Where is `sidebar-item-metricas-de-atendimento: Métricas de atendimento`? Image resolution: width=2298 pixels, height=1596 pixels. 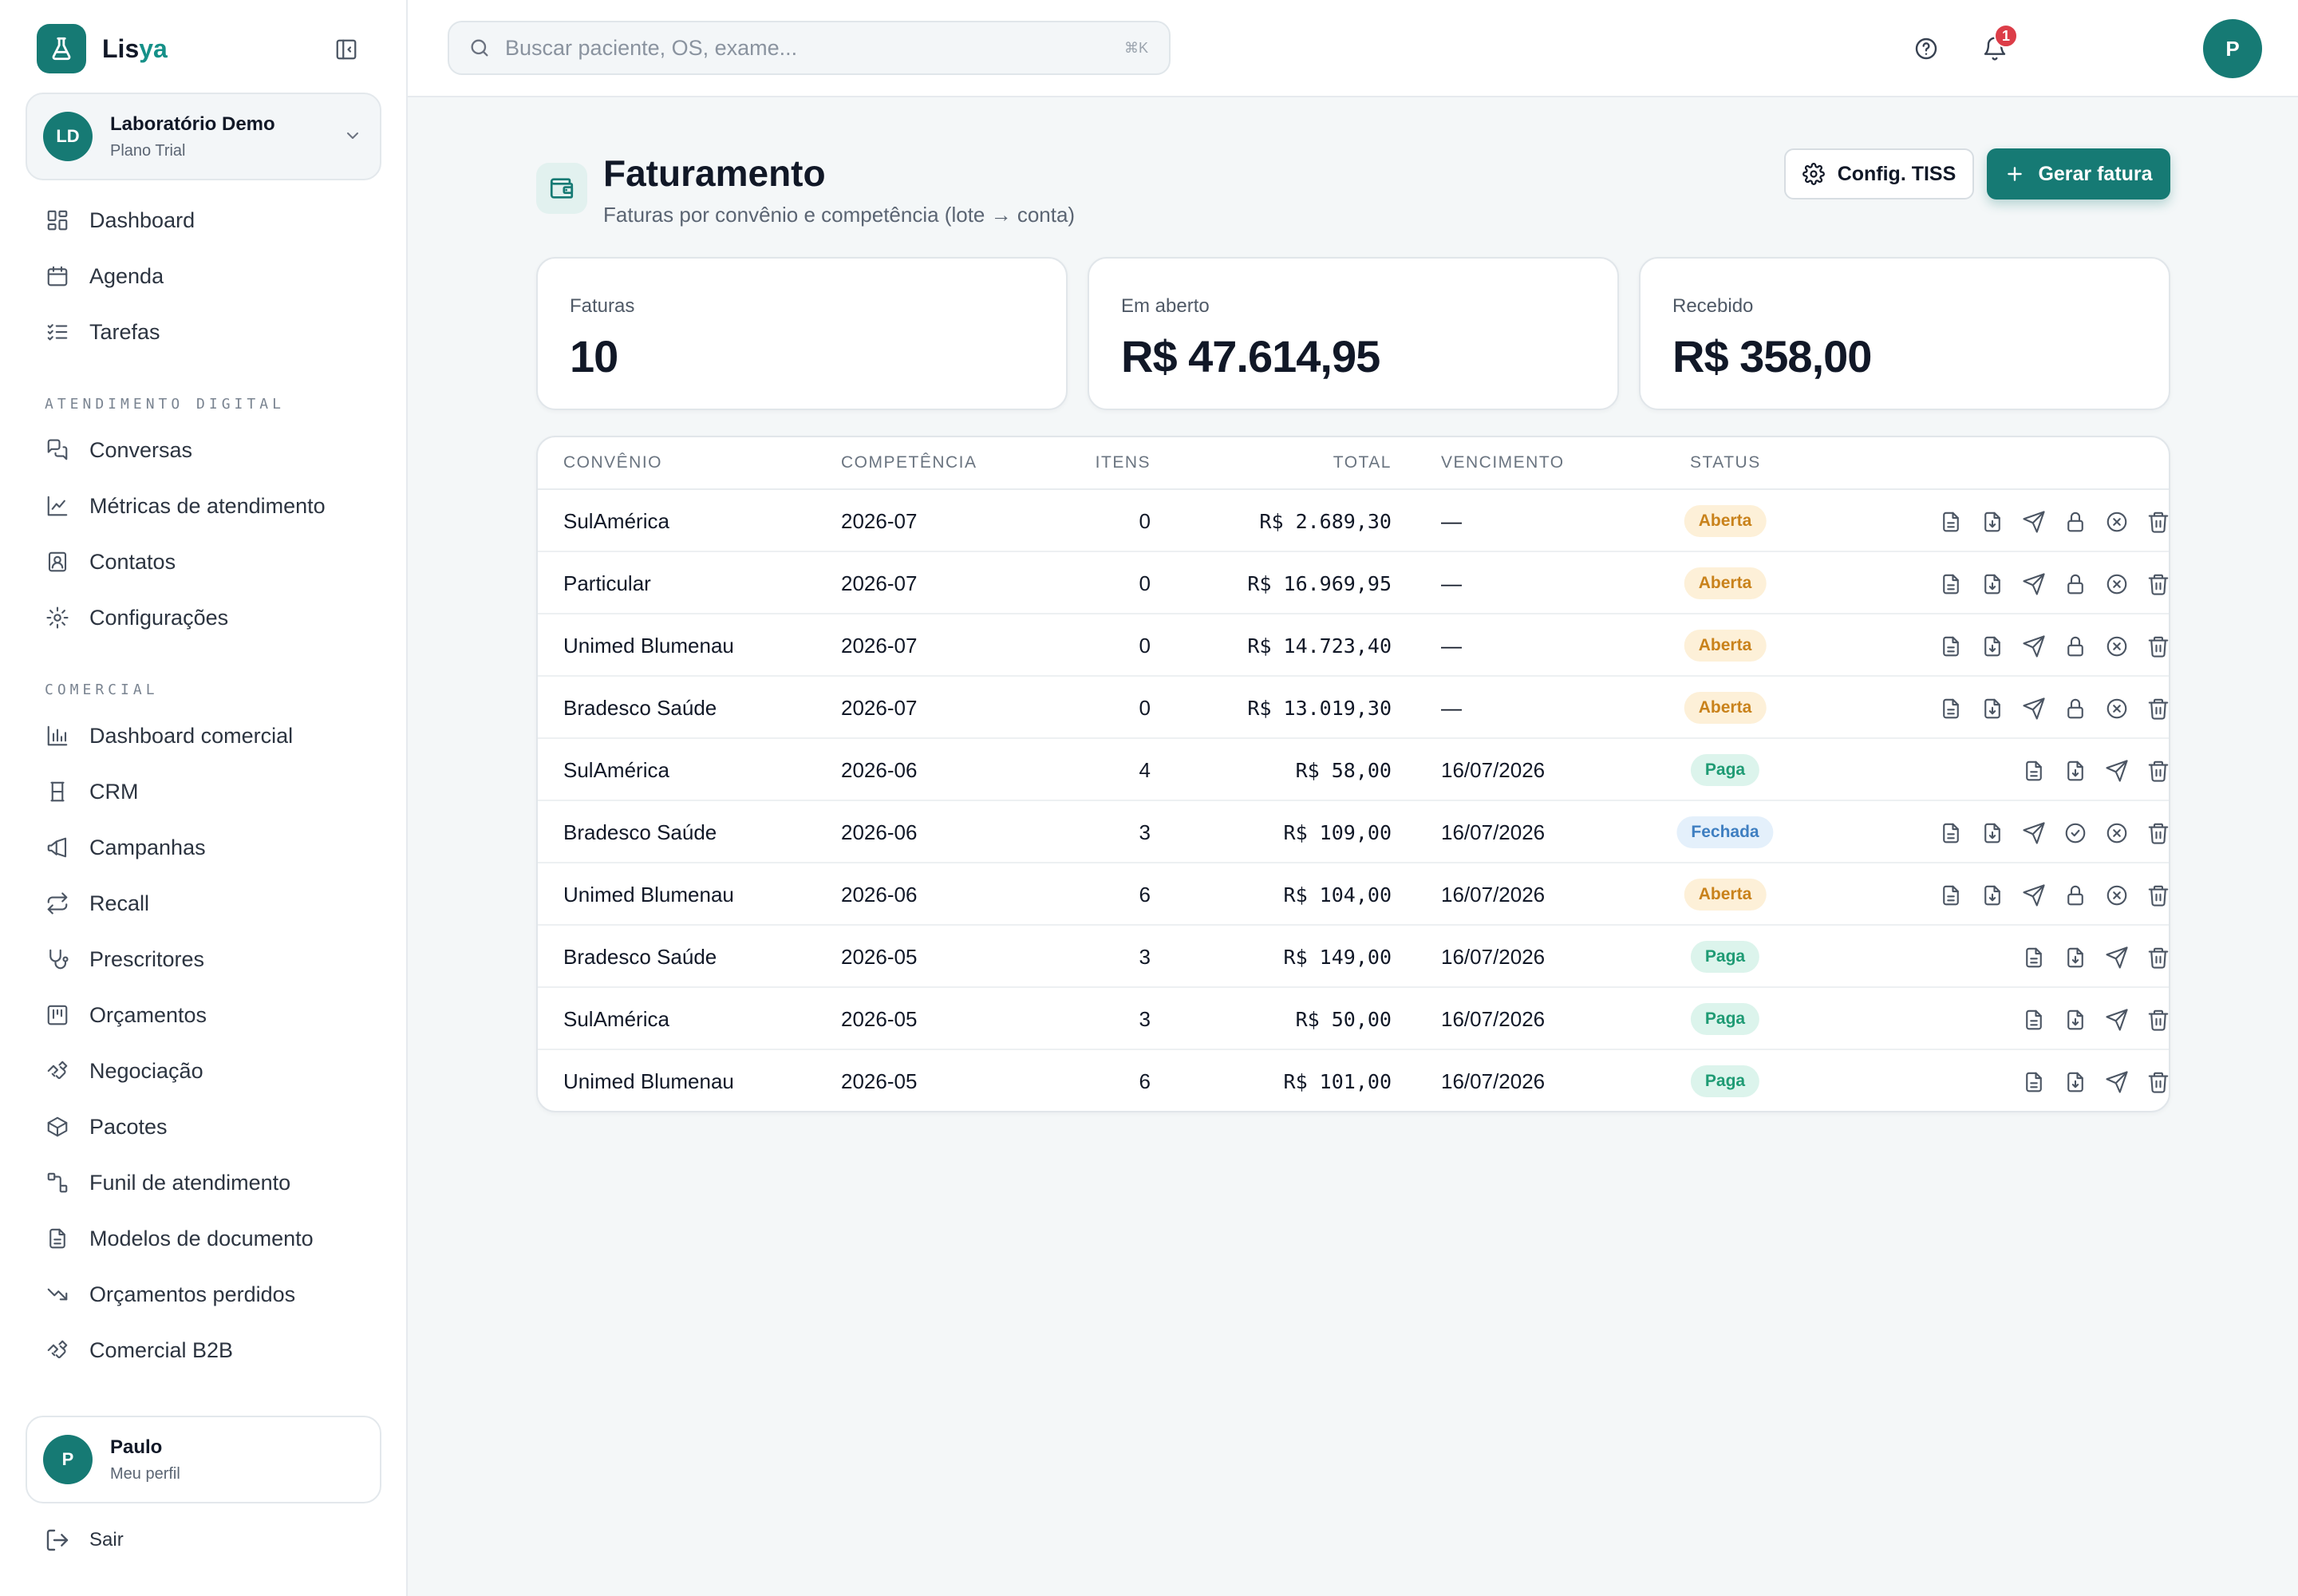 sidebar-item-metricas-de-atendimento: Métricas de atendimento is located at coordinates (204, 506).